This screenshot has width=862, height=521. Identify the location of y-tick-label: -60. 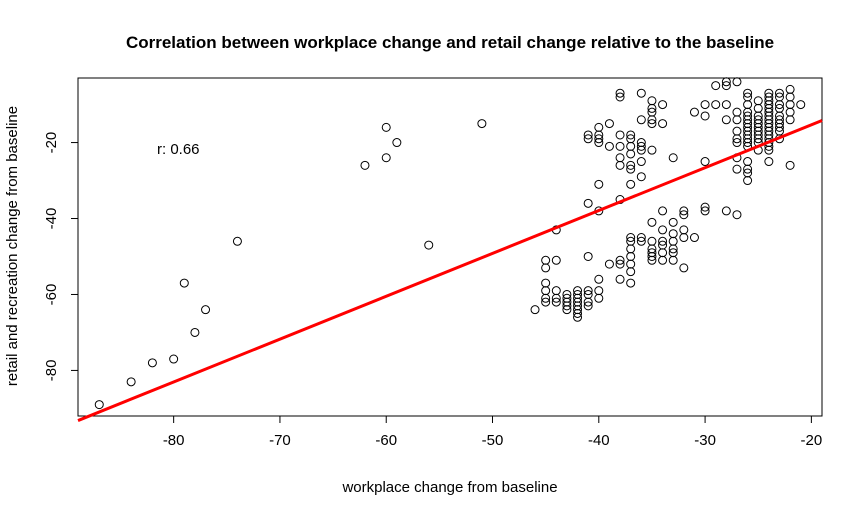
(51, 295).